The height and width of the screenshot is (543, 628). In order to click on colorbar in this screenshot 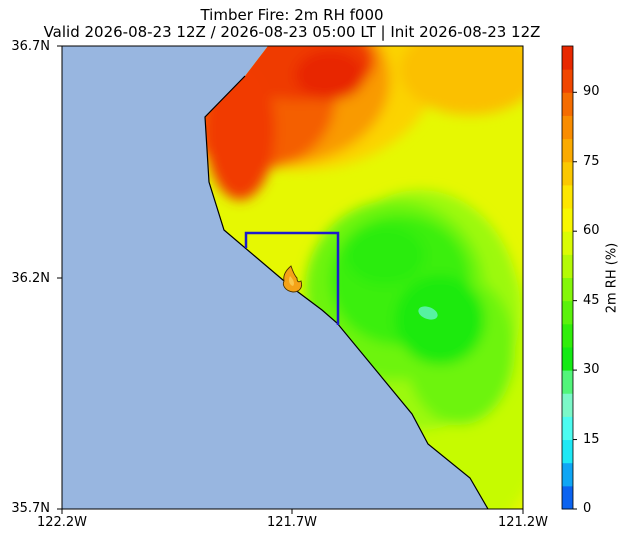, I will do `click(567, 278)`.